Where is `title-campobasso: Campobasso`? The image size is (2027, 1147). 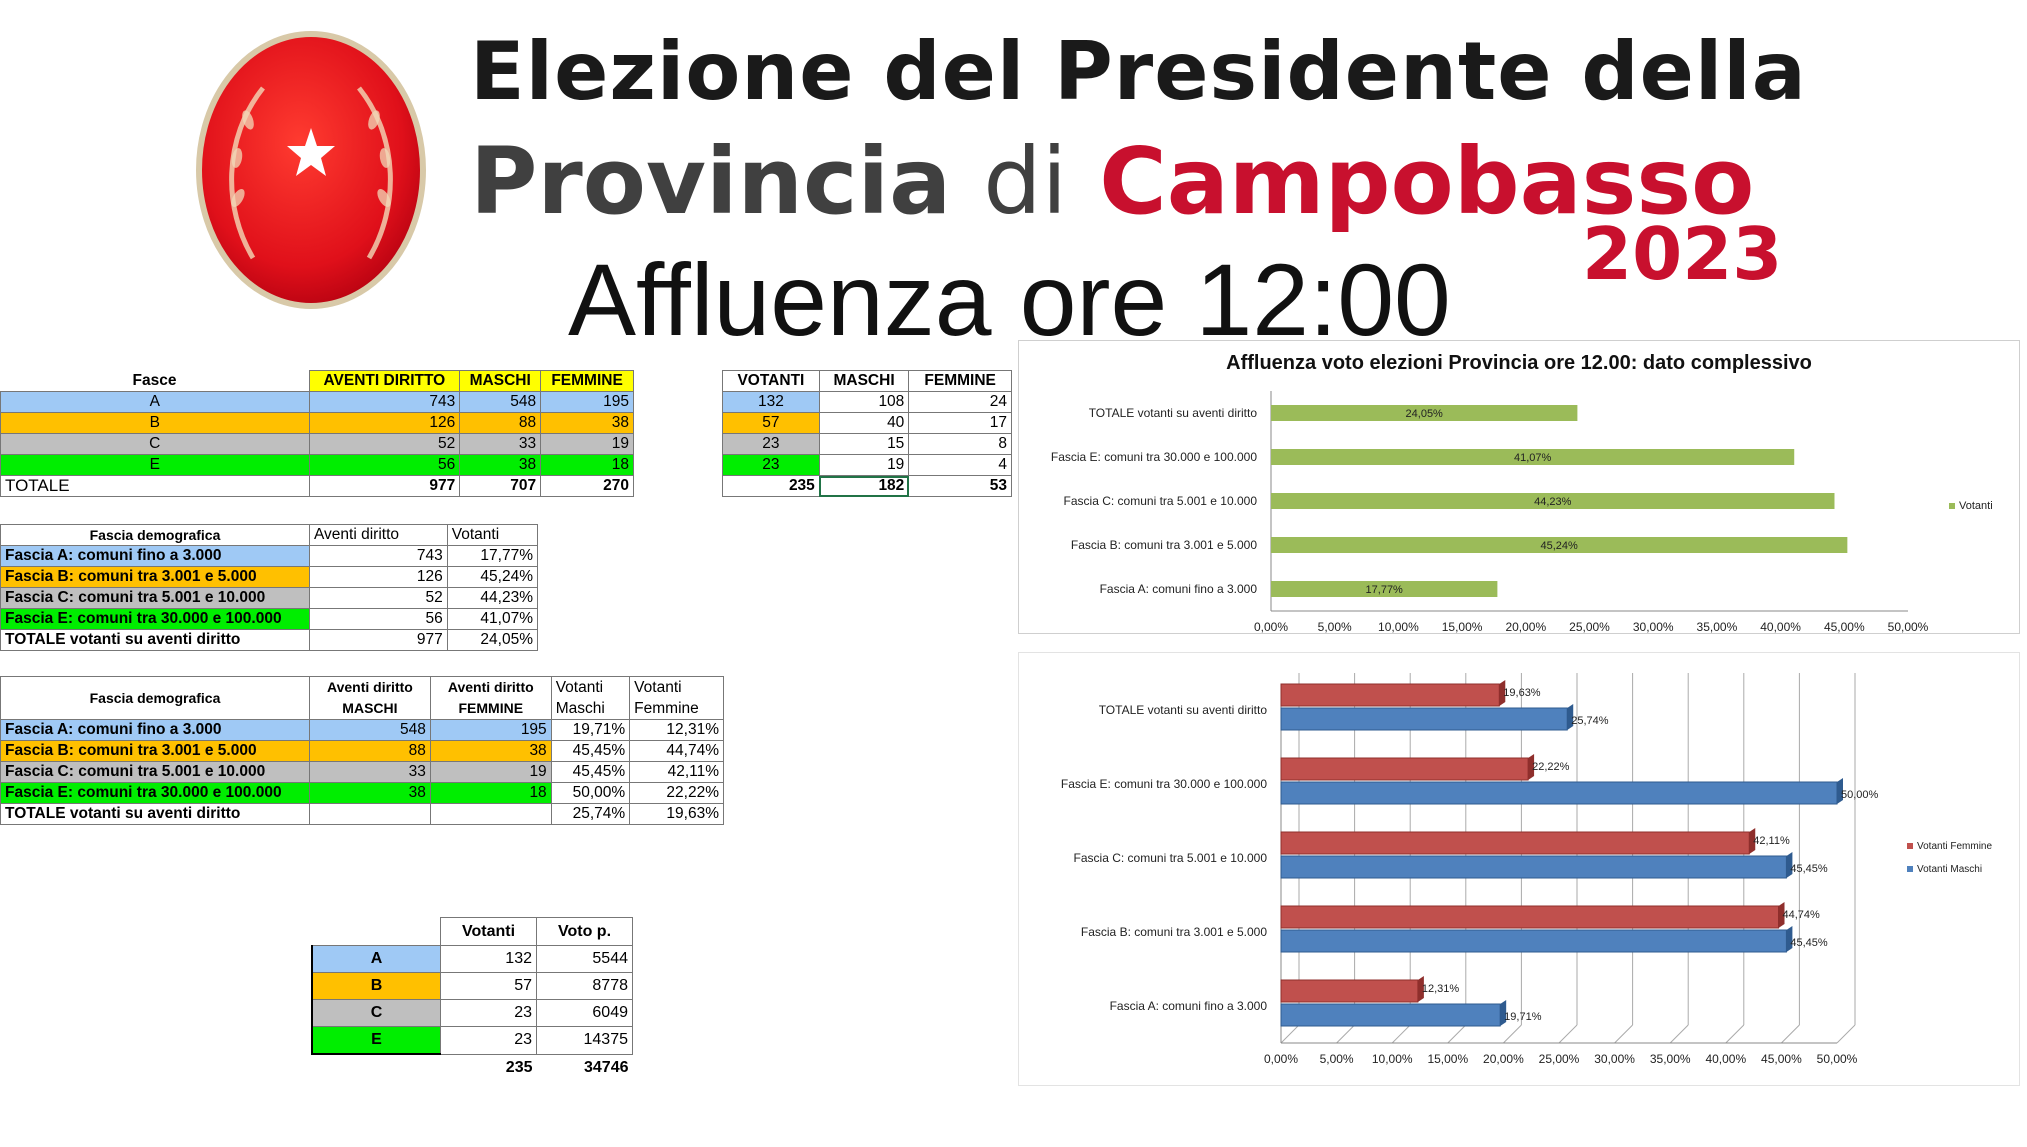
title-campobasso: Campobasso is located at coordinates (1427, 181).